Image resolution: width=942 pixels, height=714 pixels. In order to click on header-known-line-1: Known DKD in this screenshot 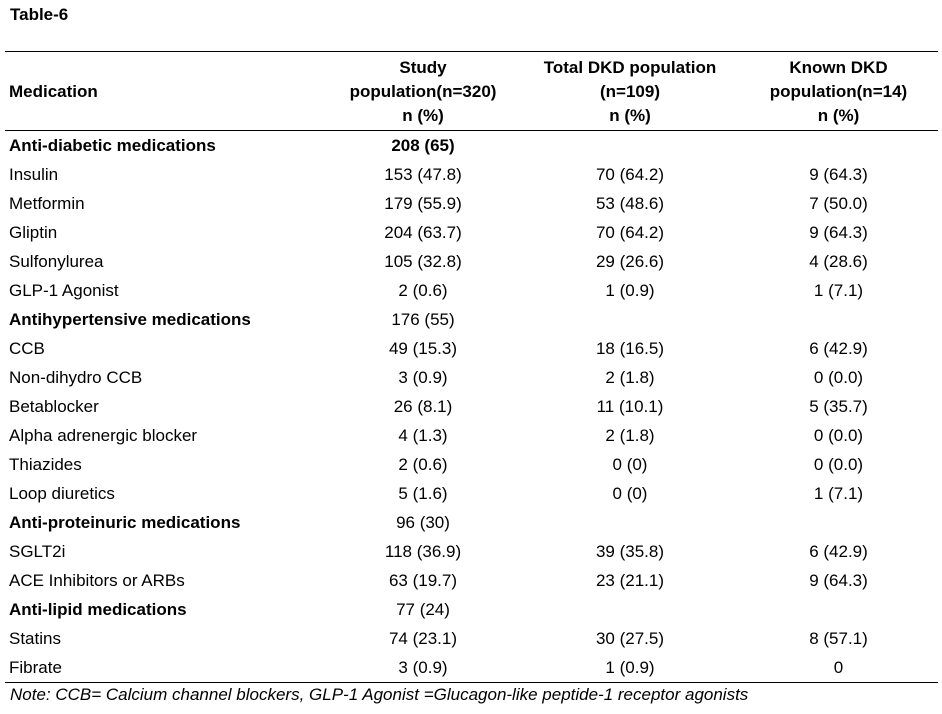, I will do `click(838, 67)`.